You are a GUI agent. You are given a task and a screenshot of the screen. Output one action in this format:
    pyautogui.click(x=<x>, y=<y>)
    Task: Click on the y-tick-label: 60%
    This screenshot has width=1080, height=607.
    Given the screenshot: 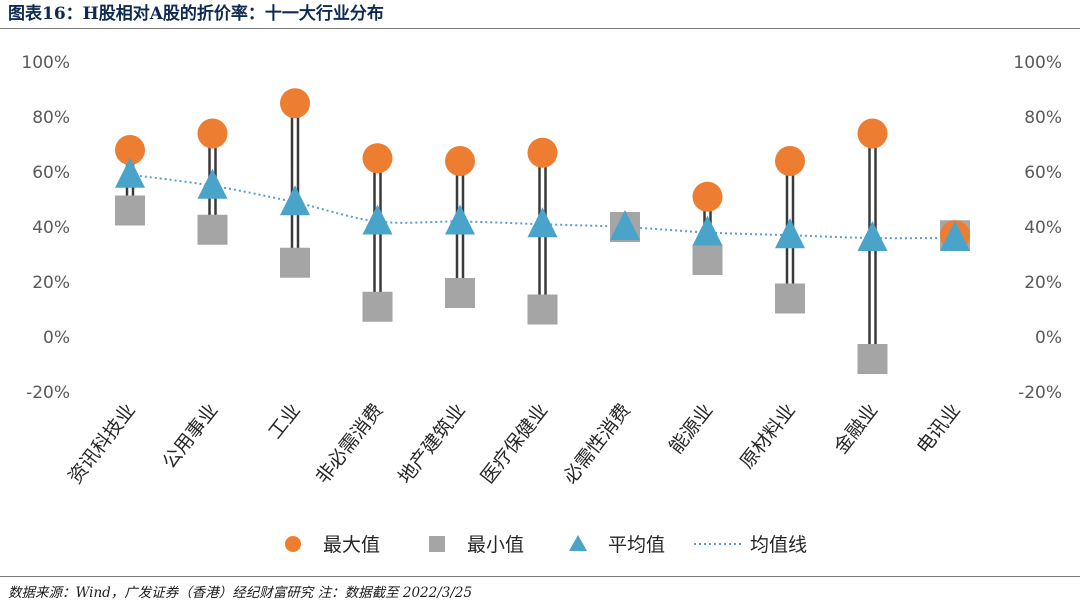 What is the action you would take?
    pyautogui.click(x=51, y=173)
    